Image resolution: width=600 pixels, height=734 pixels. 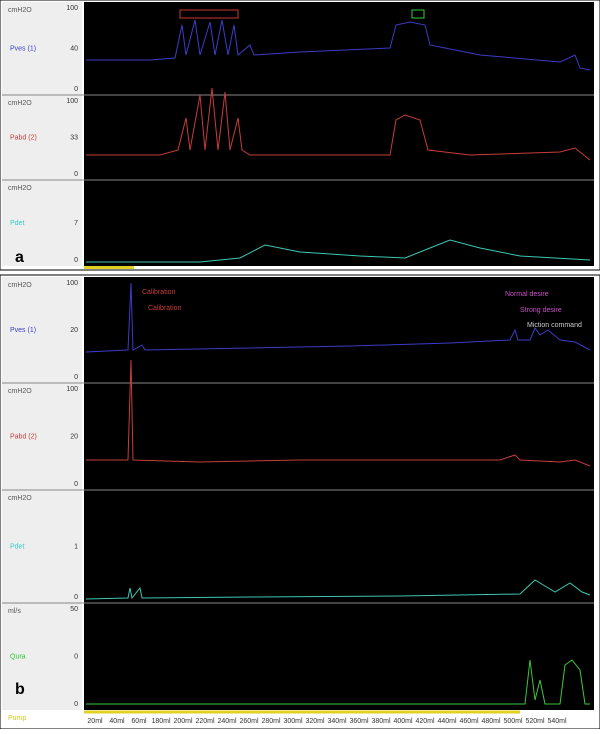 What do you see at coordinates (74, 137) in the screenshot?
I see `scale-mid: 33` at bounding box center [74, 137].